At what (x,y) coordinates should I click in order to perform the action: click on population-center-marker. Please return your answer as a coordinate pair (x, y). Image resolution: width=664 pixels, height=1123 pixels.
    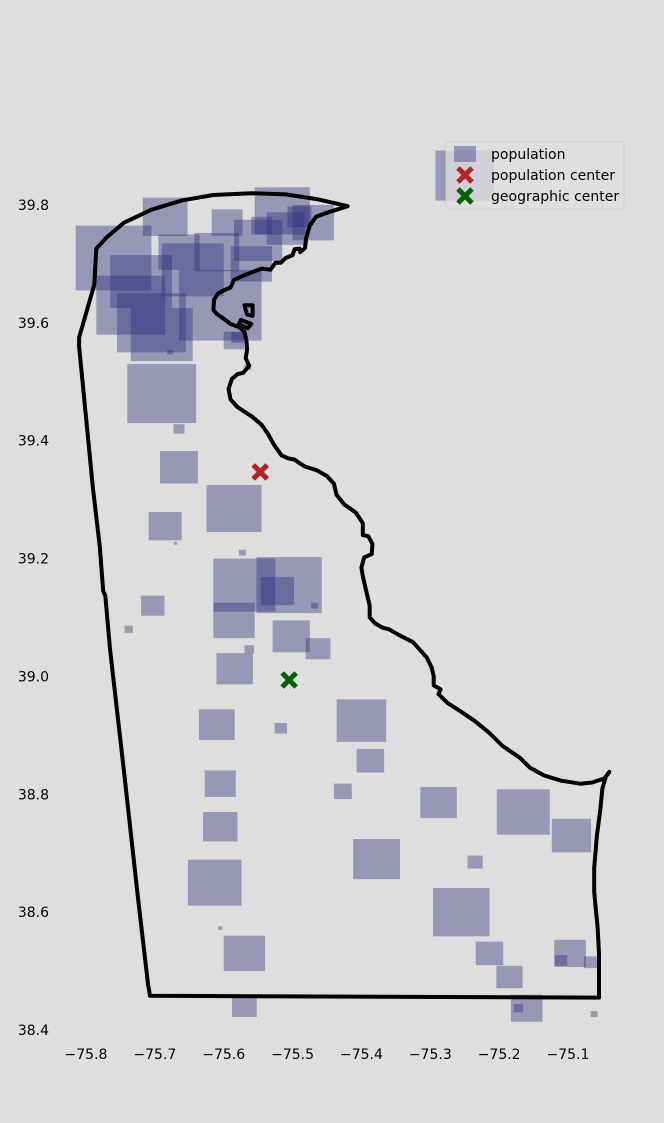
    Looking at the image, I should click on (260, 472).